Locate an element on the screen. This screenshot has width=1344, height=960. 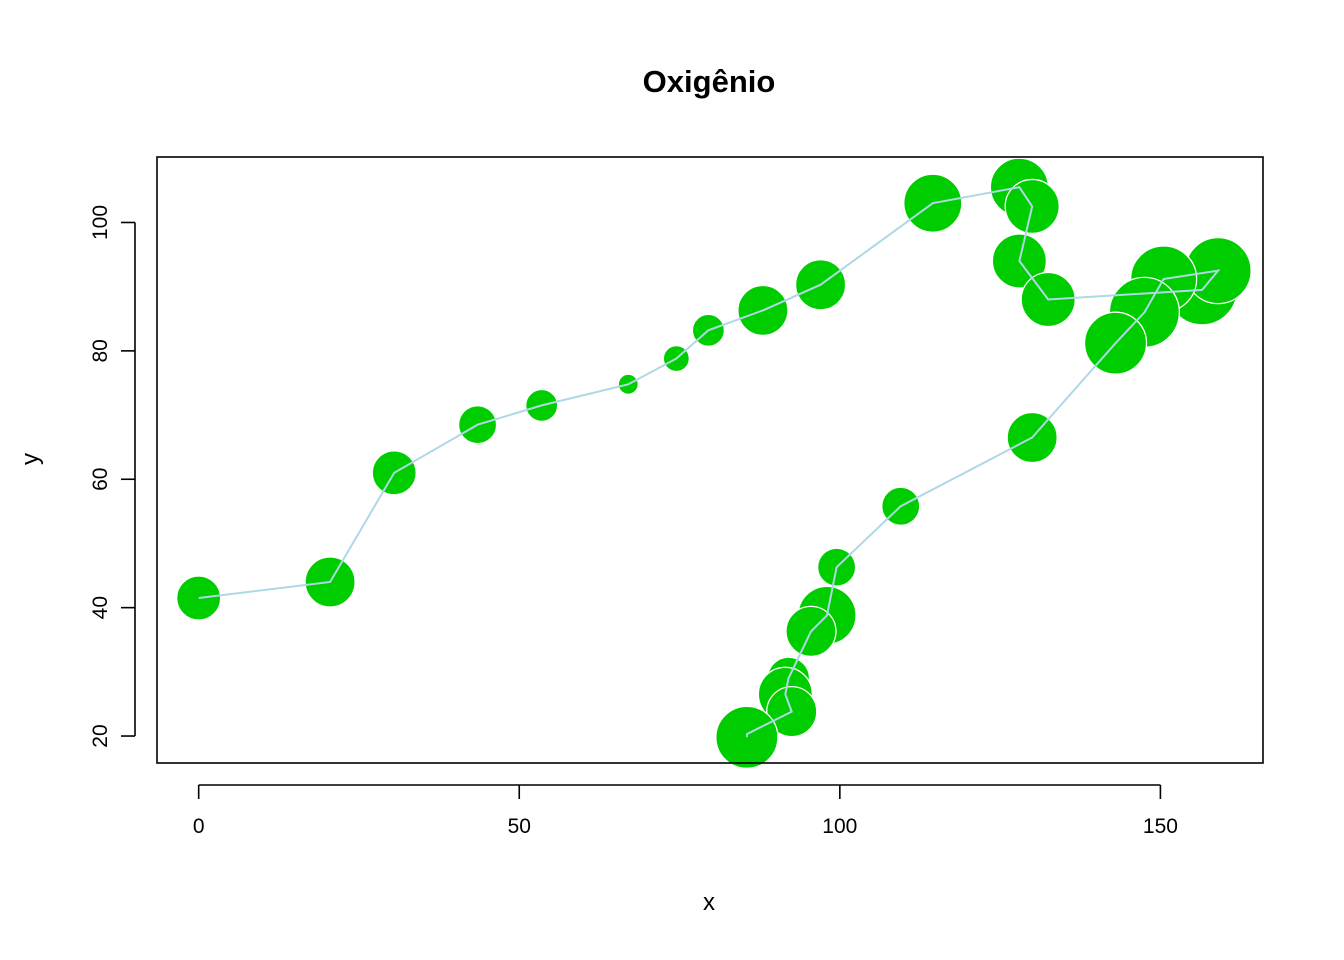
chart-title: Oxigênio is located at coordinates (709, 81).